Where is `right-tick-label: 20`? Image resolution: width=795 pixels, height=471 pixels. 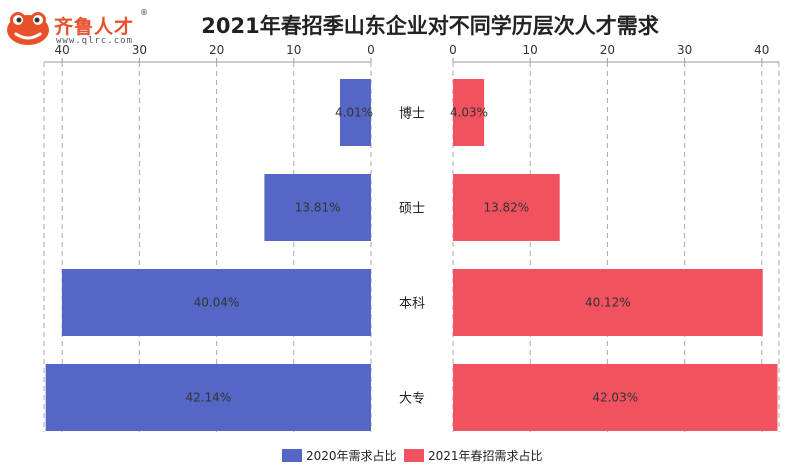
right-tick-label: 20 is located at coordinates (607, 50).